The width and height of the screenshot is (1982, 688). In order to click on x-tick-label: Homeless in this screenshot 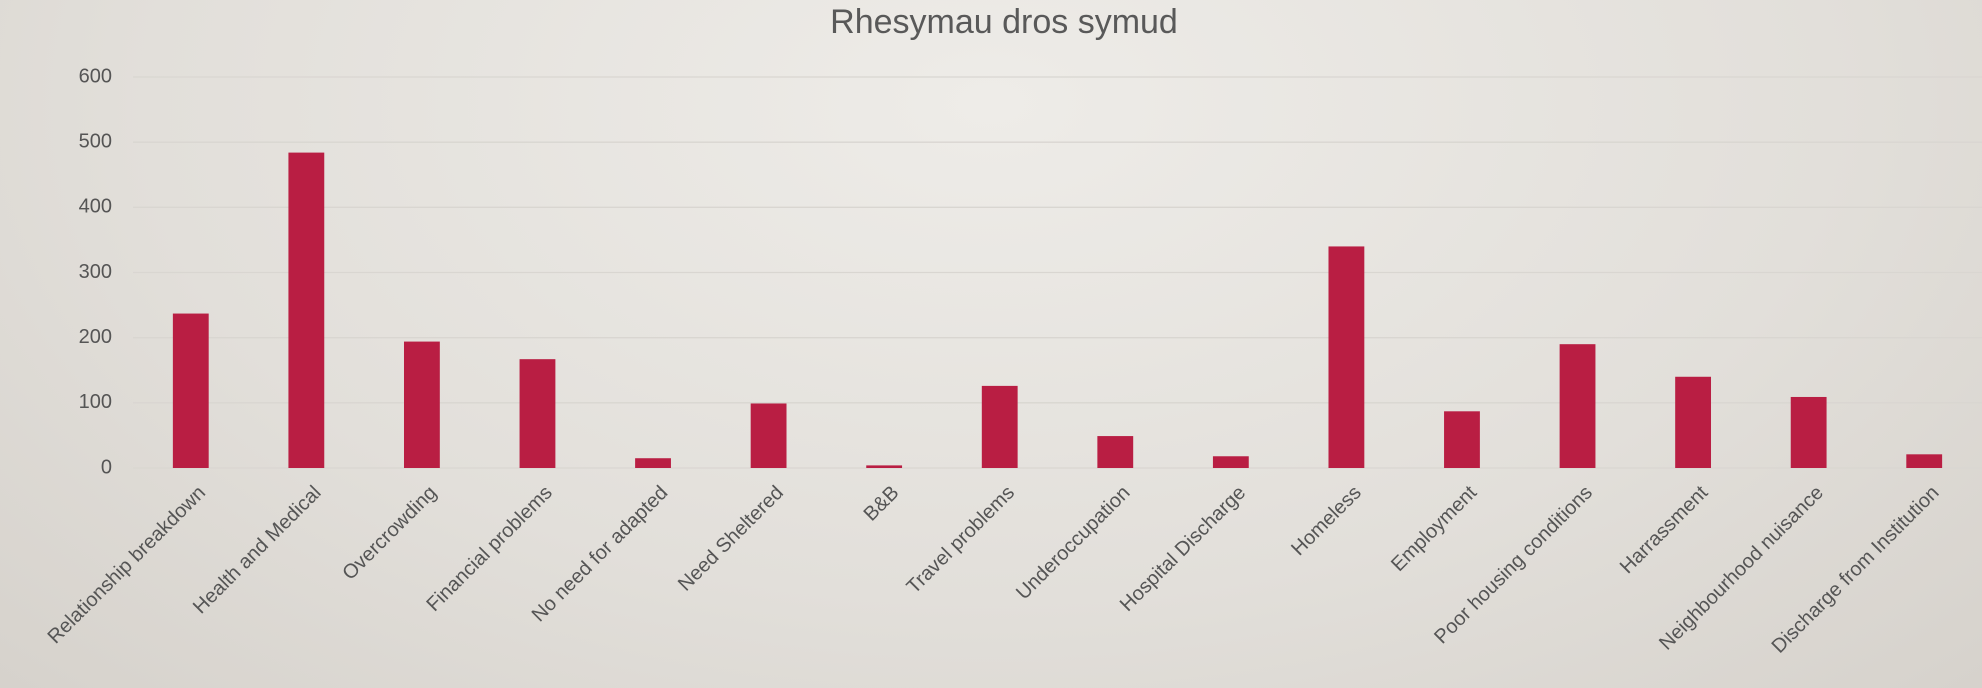, I will do `click(1326, 521)`.